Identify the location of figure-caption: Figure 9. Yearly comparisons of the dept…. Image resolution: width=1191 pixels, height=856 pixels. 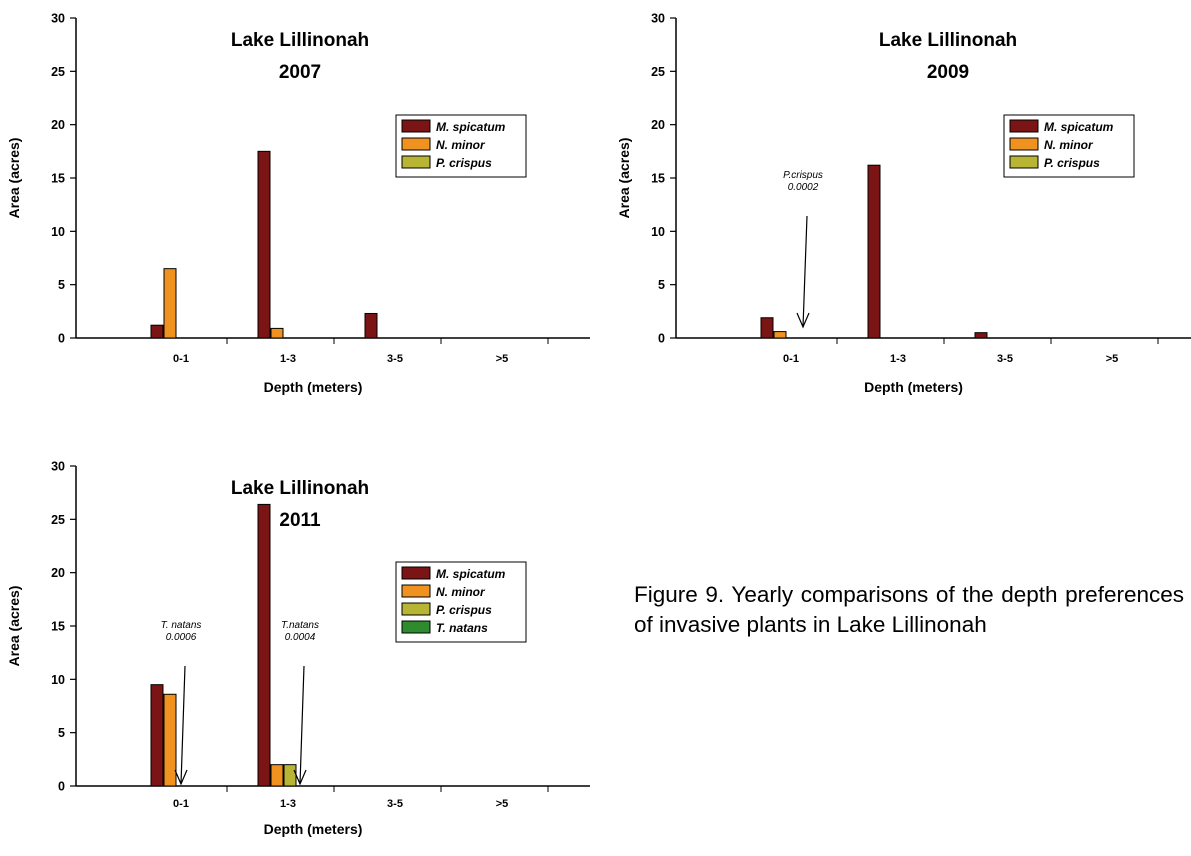
(909, 609).